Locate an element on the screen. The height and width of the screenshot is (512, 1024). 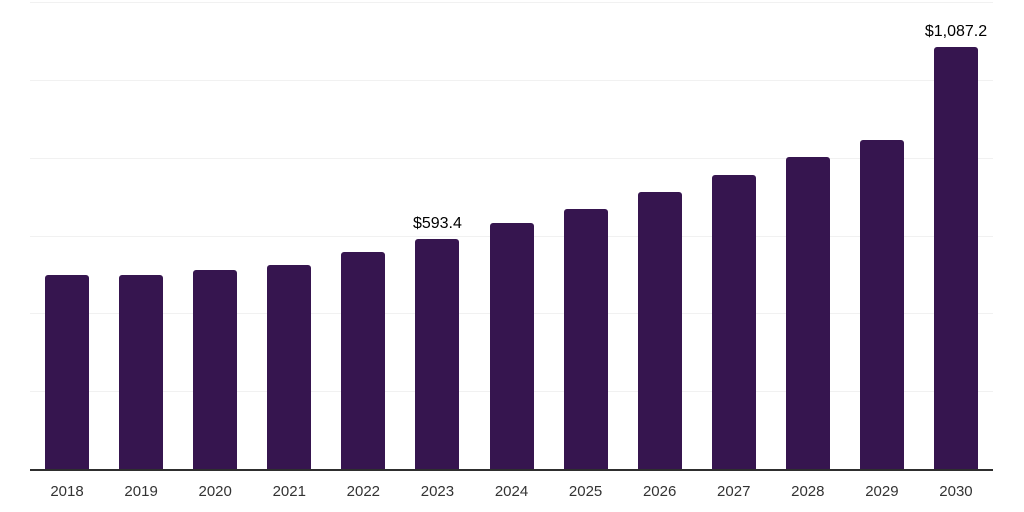
bar-column-2020 is located at coordinates (215, 236).